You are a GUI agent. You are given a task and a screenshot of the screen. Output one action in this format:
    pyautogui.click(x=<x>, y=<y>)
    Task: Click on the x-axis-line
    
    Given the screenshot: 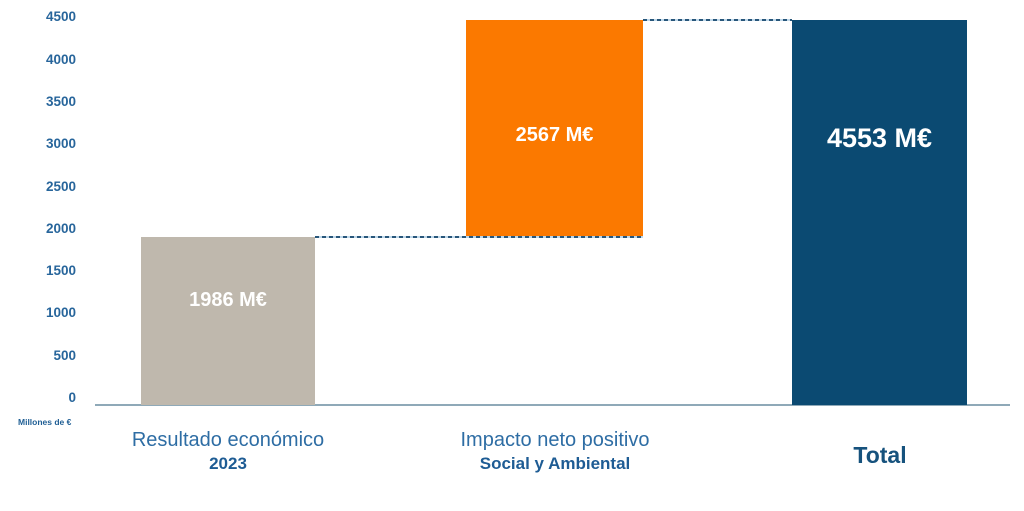 What is the action you would take?
    pyautogui.click(x=552, y=405)
    